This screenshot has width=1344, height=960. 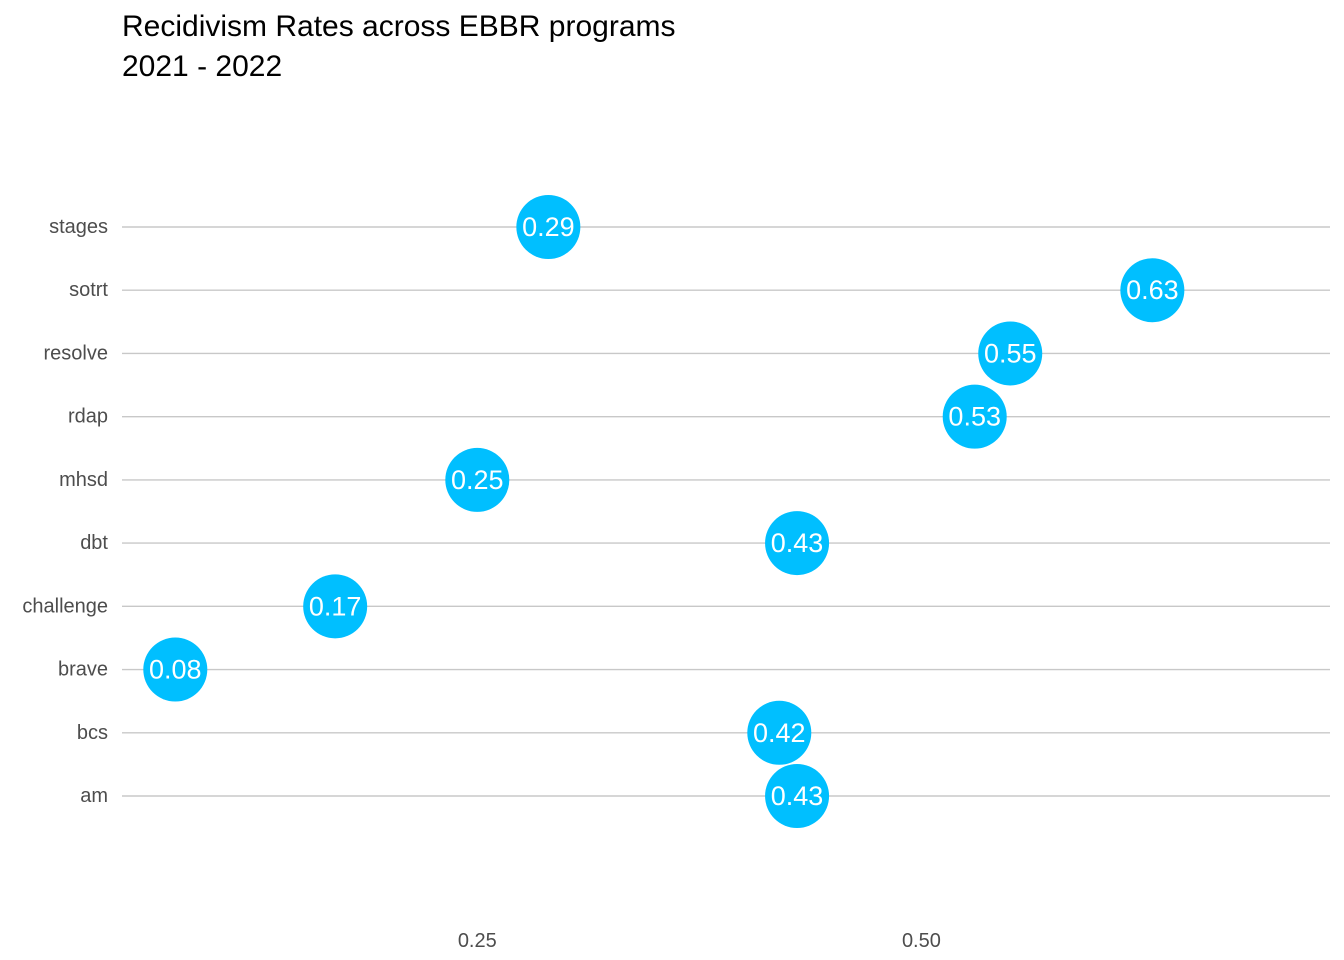 What do you see at coordinates (94, 796) in the screenshot?
I see `y-tick-label-am: am` at bounding box center [94, 796].